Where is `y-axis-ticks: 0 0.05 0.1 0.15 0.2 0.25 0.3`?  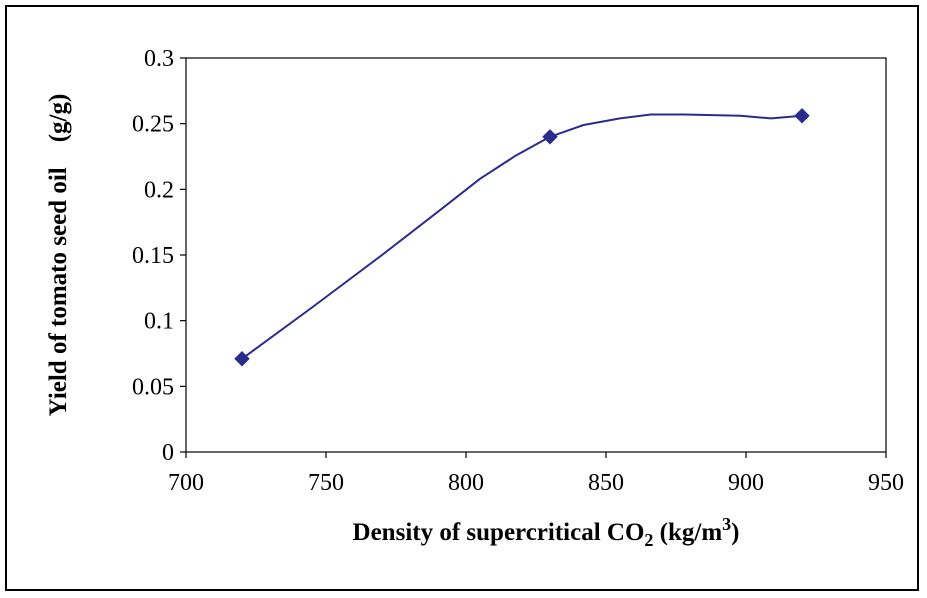 y-axis-ticks: 0 0.05 0.1 0.15 0.2 0.25 0.3 is located at coordinates (159, 256).